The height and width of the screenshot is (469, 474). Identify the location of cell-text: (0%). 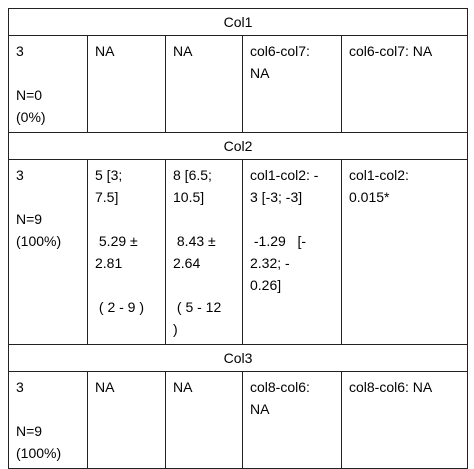
(31, 117).